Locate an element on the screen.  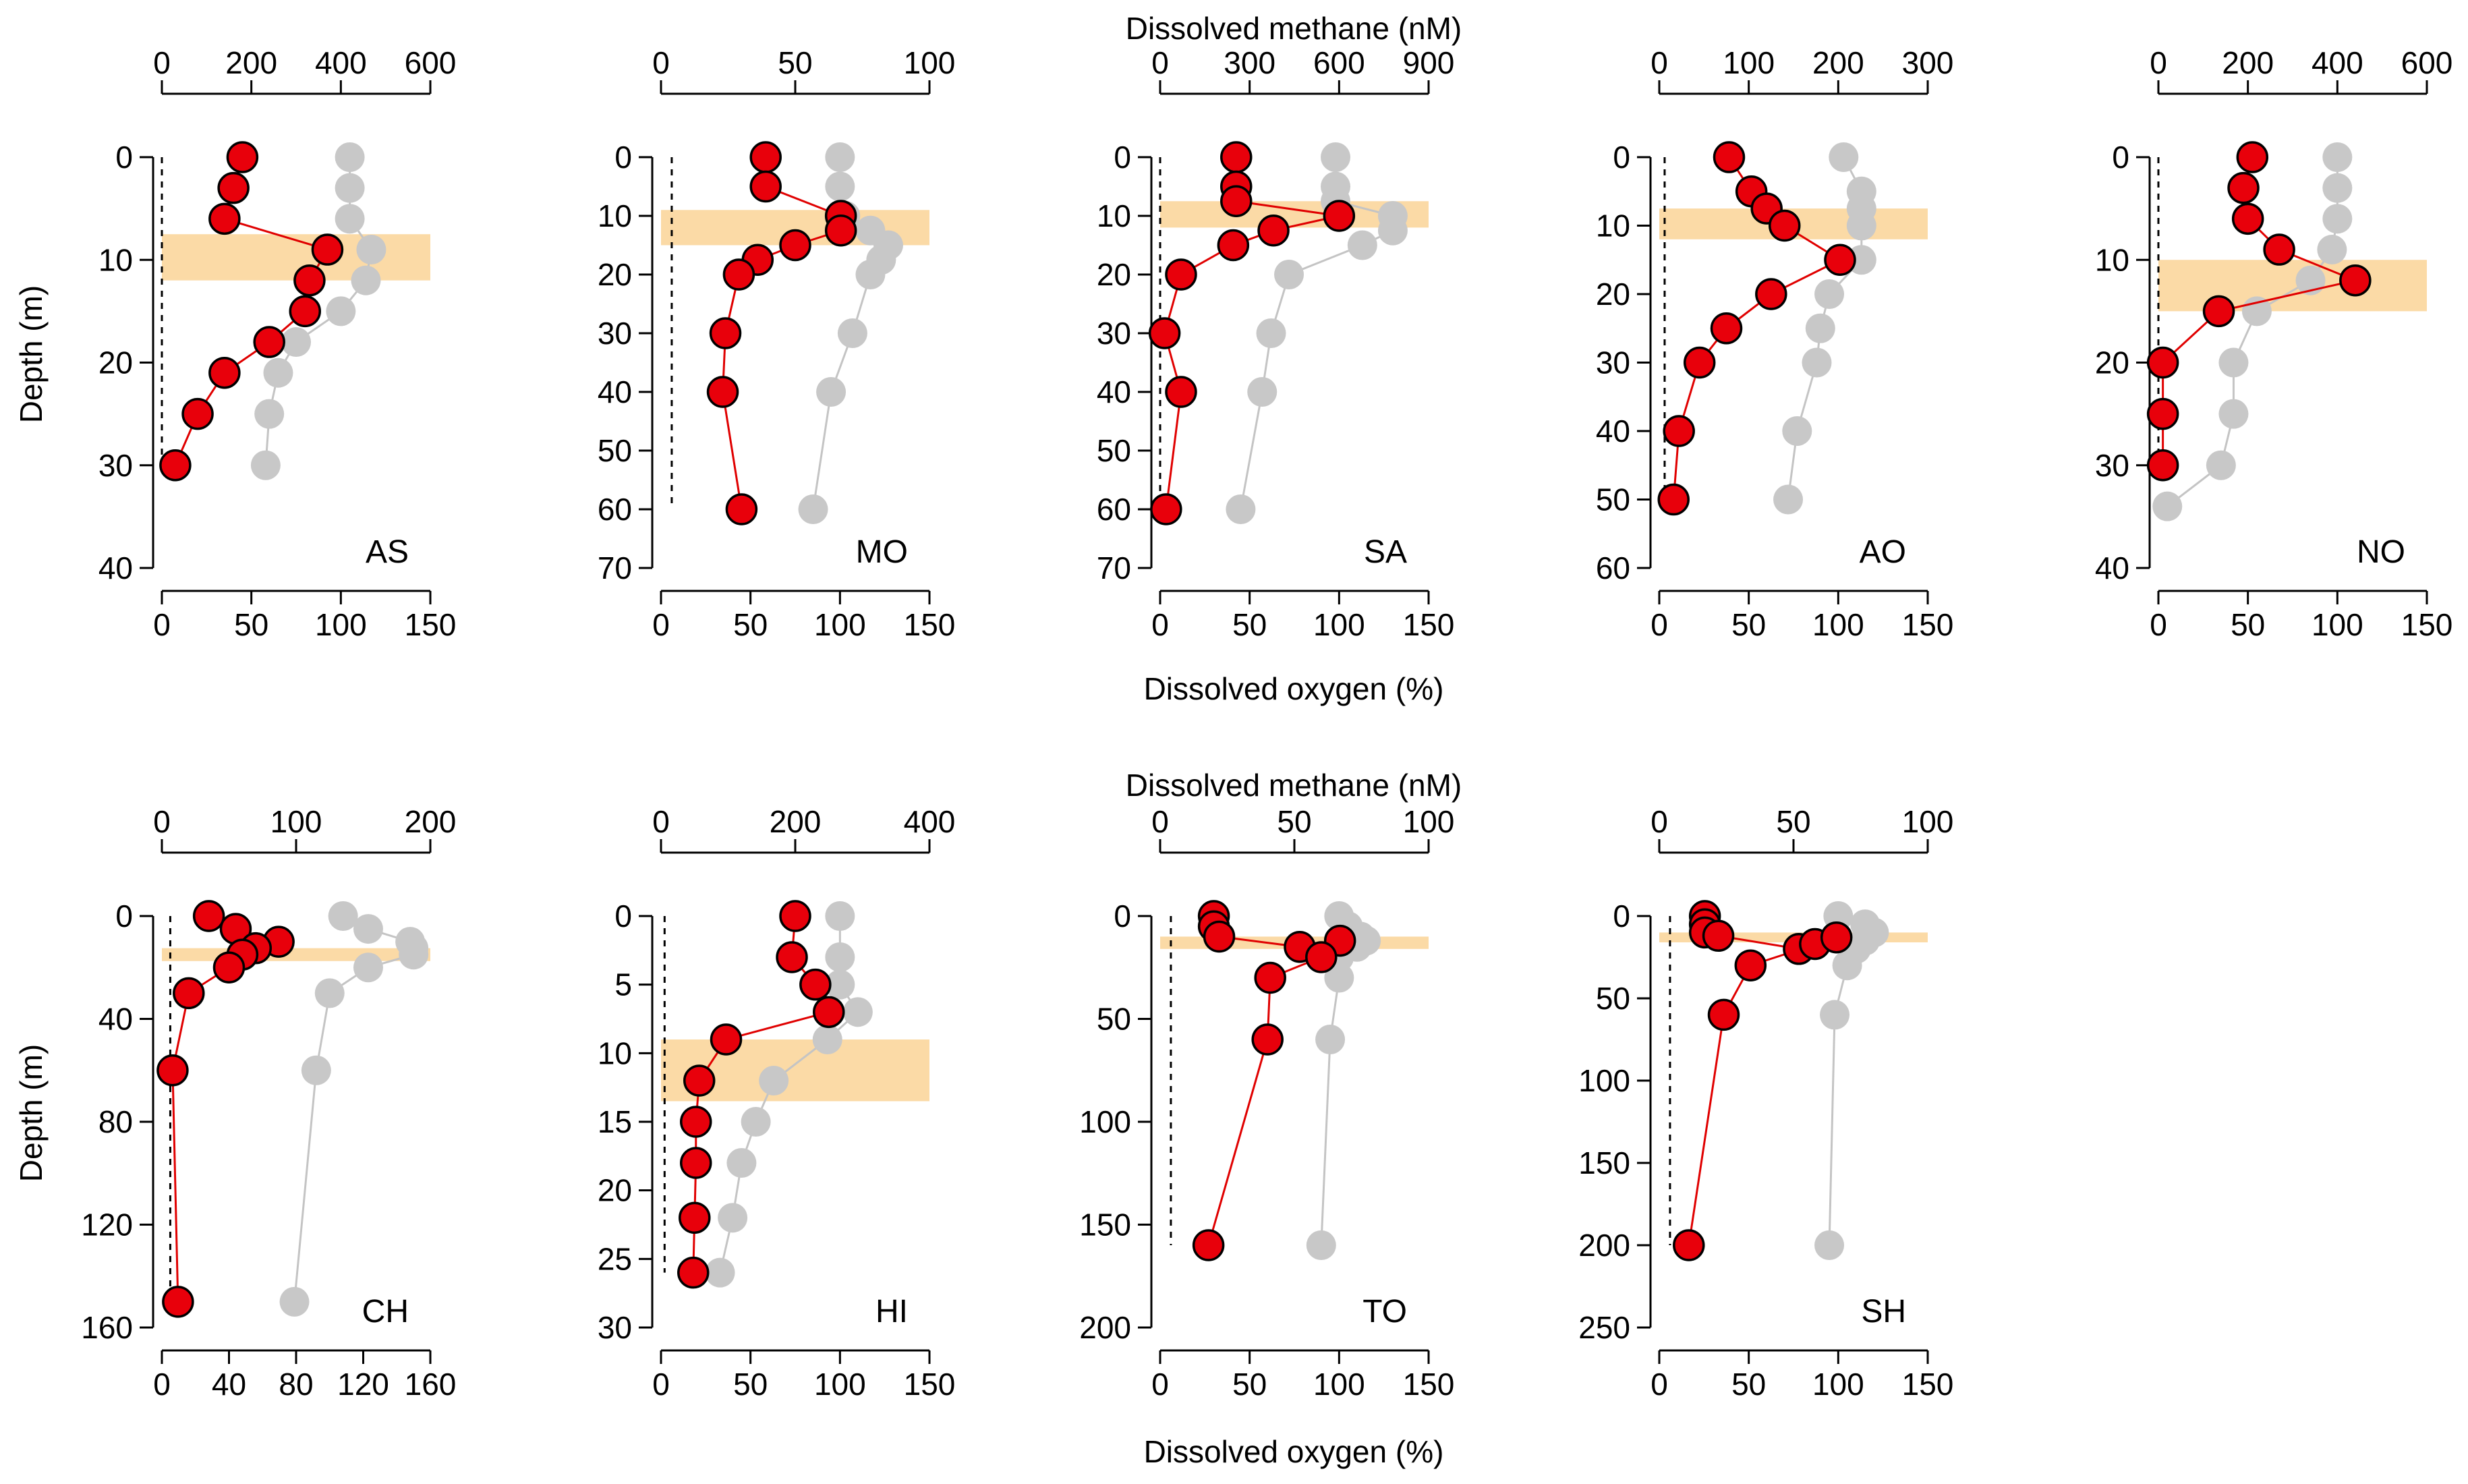
bottom-row-oxygen-title: Dissolved oxygen (%) is located at coordinates (1294, 1451).